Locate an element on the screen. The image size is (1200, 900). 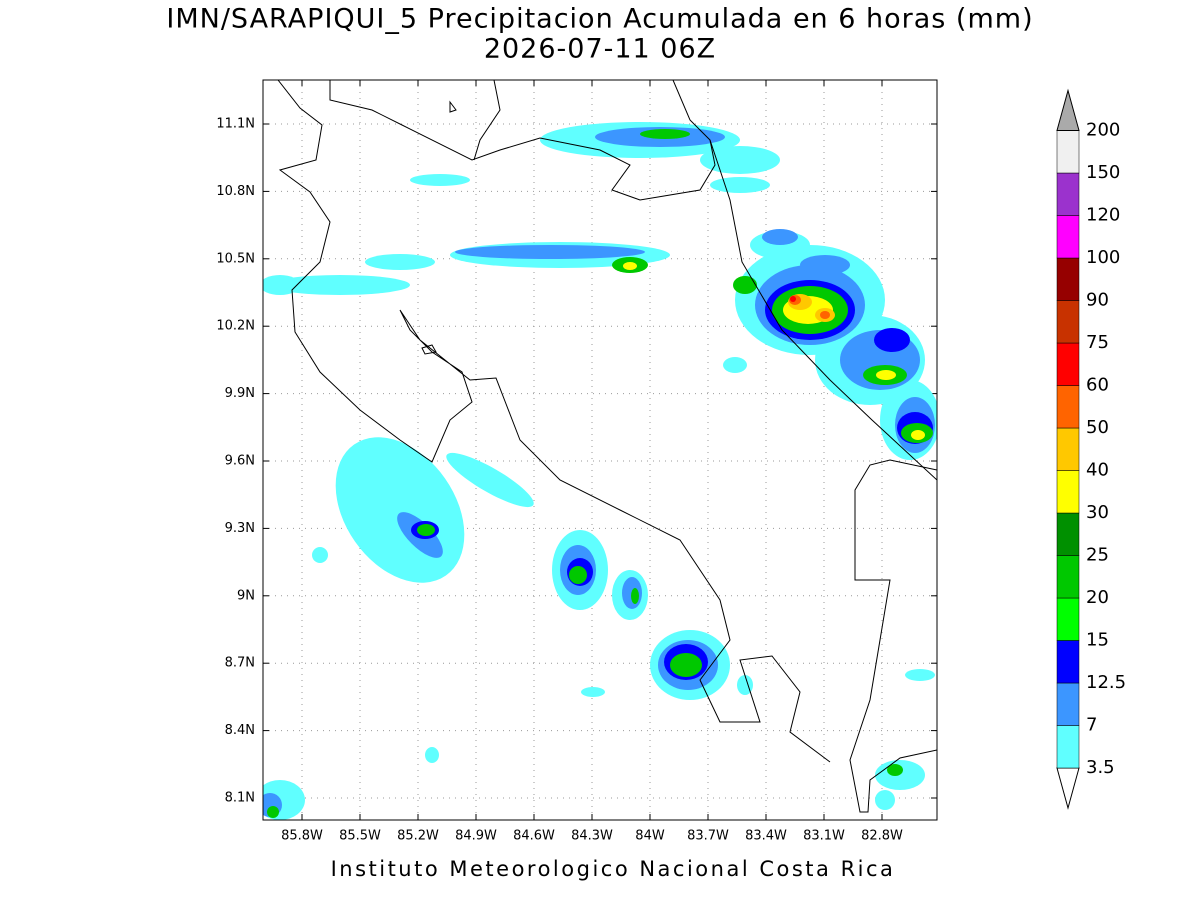
lat-label: 8.7N is located at coordinates (240, 663).